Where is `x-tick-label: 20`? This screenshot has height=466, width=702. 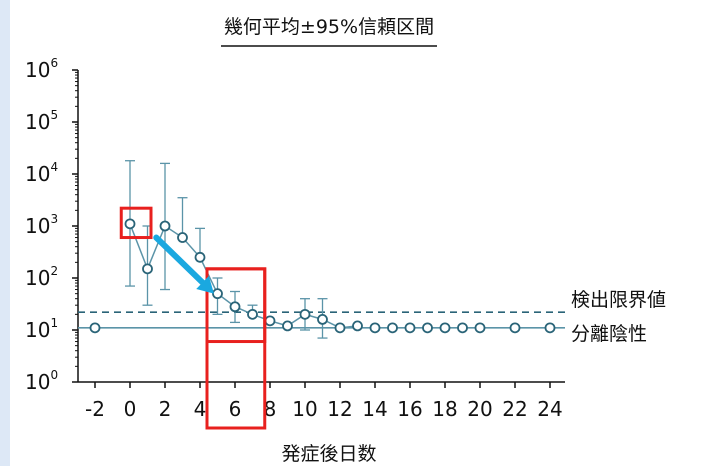
x-tick-label: 20 is located at coordinates (479, 409).